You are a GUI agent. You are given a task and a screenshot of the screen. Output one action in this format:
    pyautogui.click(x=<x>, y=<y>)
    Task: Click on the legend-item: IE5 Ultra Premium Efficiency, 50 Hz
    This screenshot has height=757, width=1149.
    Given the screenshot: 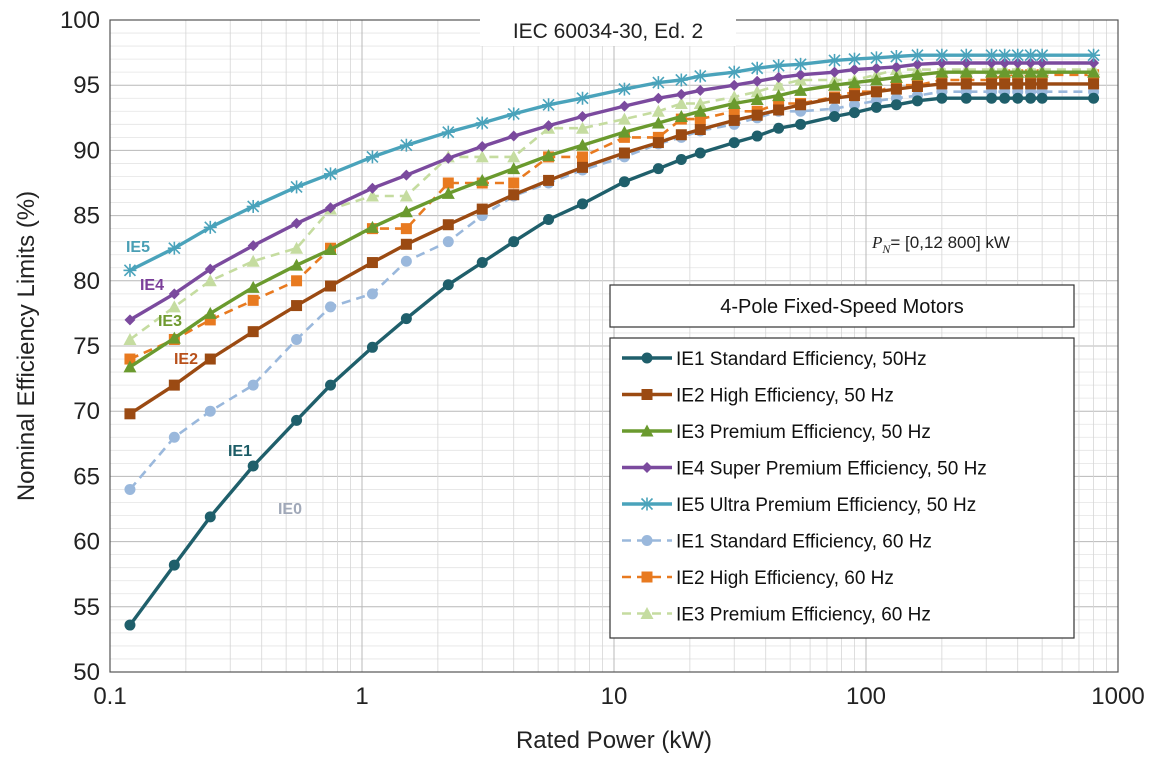 What is the action you would take?
    pyautogui.click(x=799, y=505)
    